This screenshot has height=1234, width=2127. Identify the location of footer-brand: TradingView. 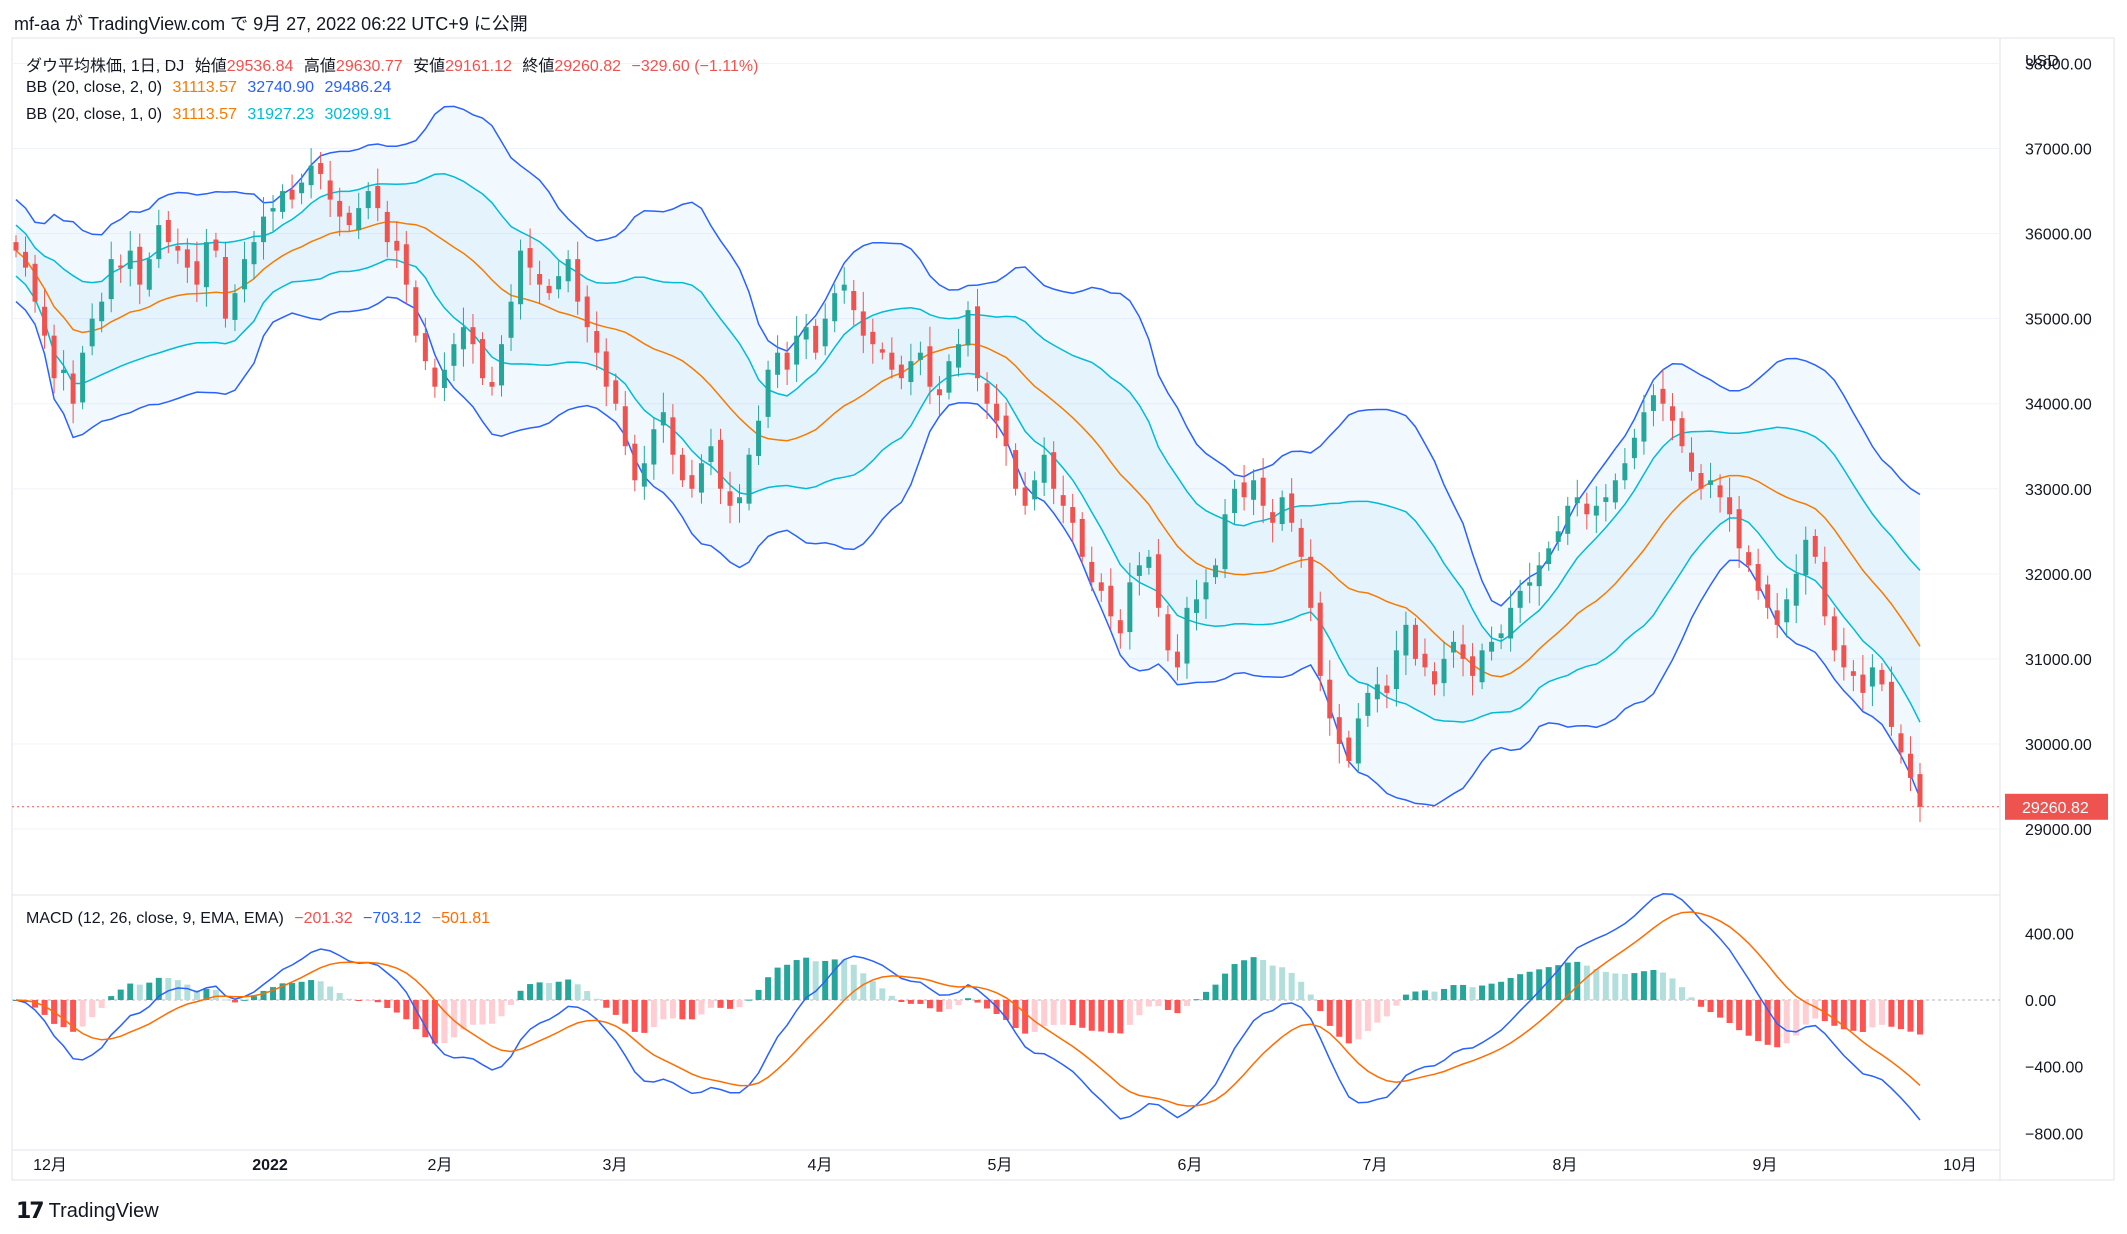
(103, 1210).